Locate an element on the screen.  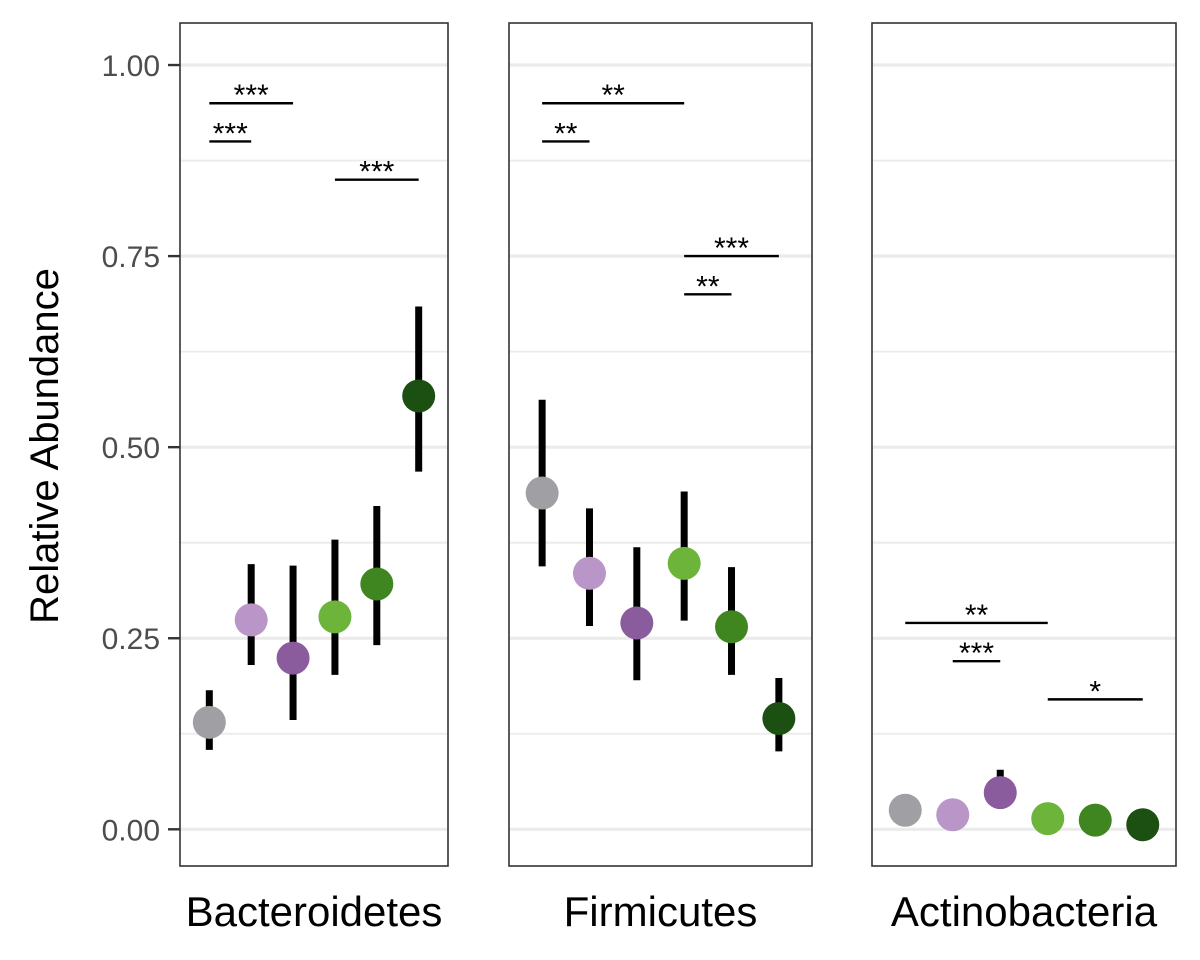
y-tick-label: 0.75 is located at coordinates (131, 257).